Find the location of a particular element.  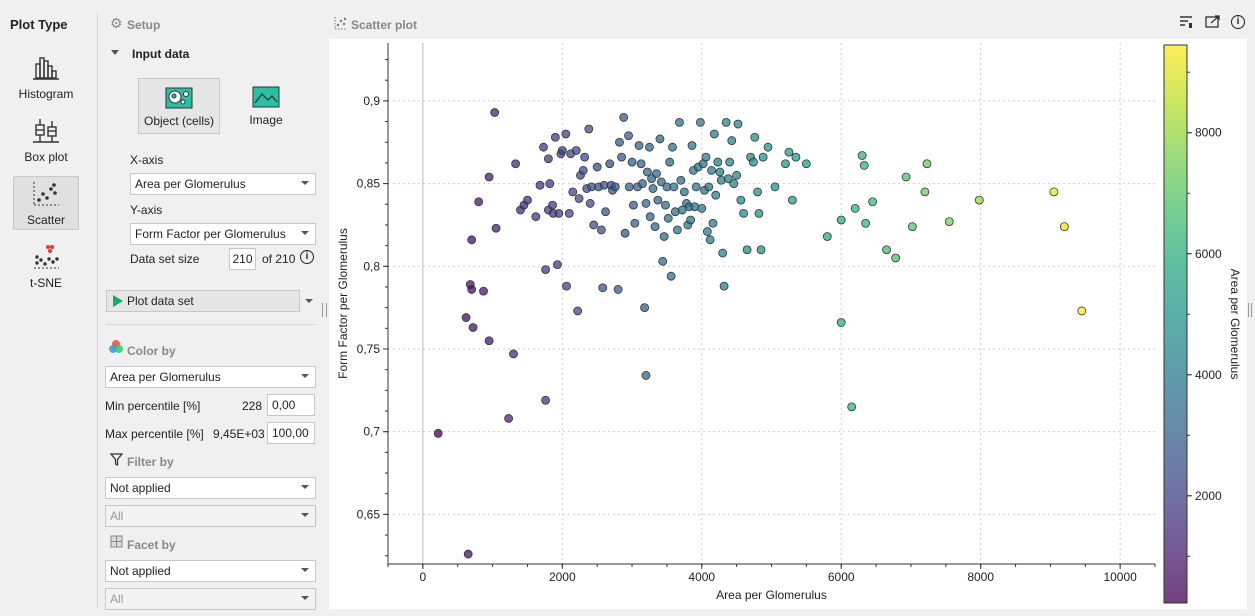

colorbar-tick-label: 6000 is located at coordinates (1208, 254).